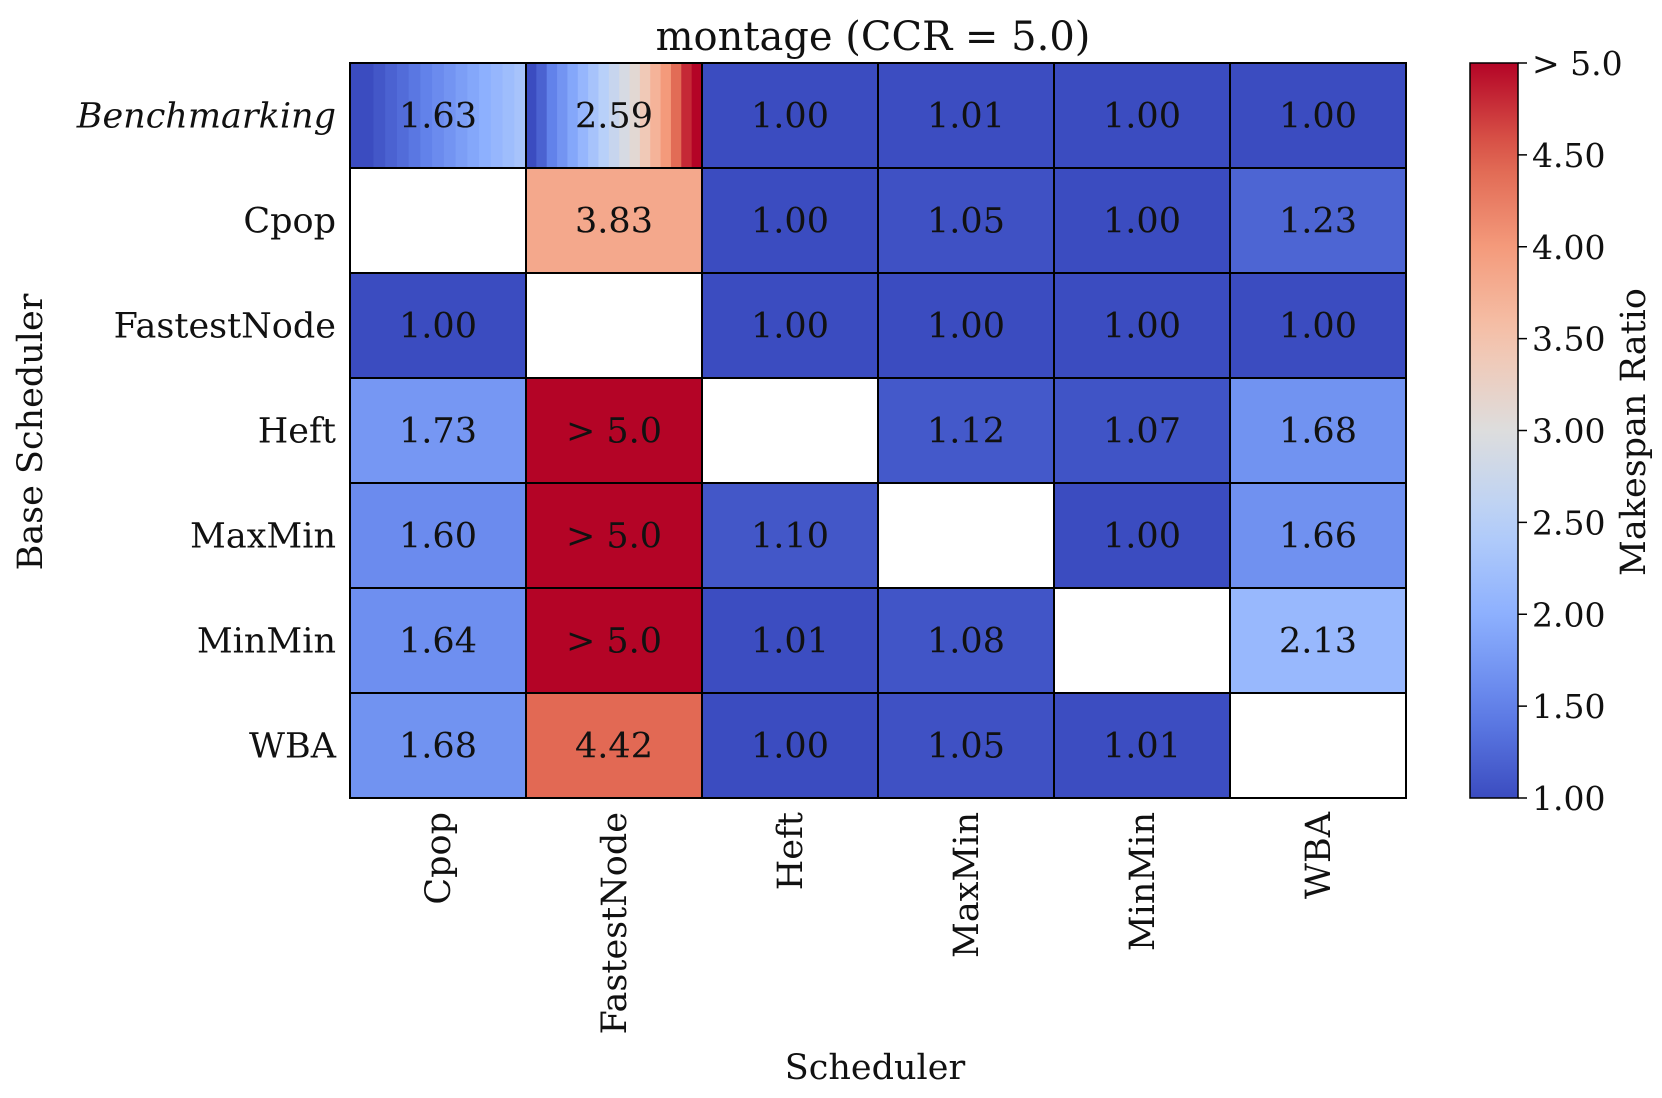 The height and width of the screenshot is (1098, 1662). I want to click on colorbar-tick-label: 3.00, so click(1568, 431).